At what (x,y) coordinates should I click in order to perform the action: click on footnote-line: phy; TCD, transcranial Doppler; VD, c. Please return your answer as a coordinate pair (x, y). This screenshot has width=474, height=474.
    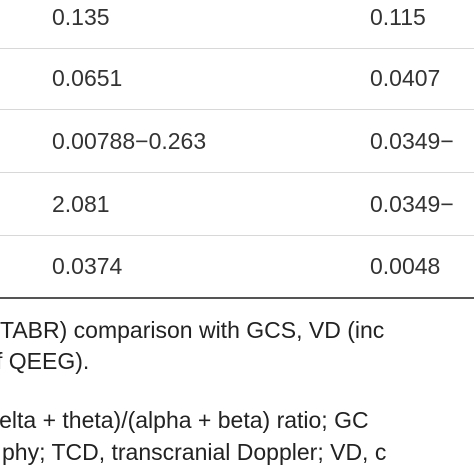
    Looking at the image, I should click on (194, 452).